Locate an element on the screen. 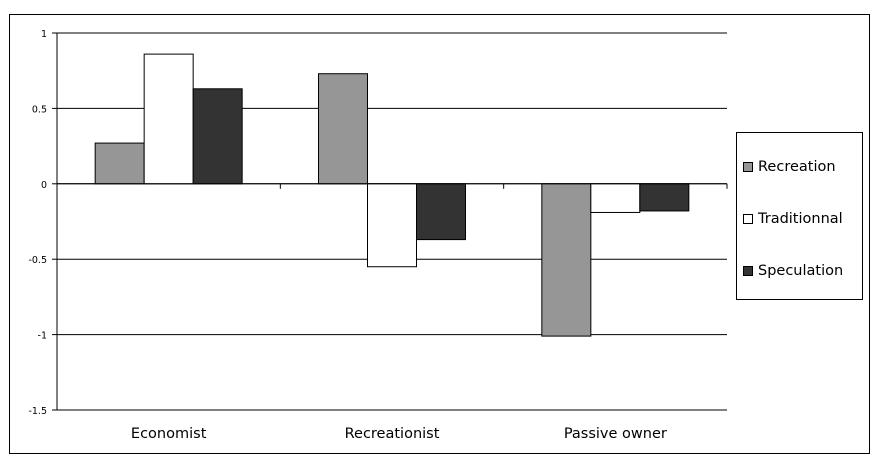 The image size is (875, 454). y-tick-label: 0 is located at coordinates (44, 185).